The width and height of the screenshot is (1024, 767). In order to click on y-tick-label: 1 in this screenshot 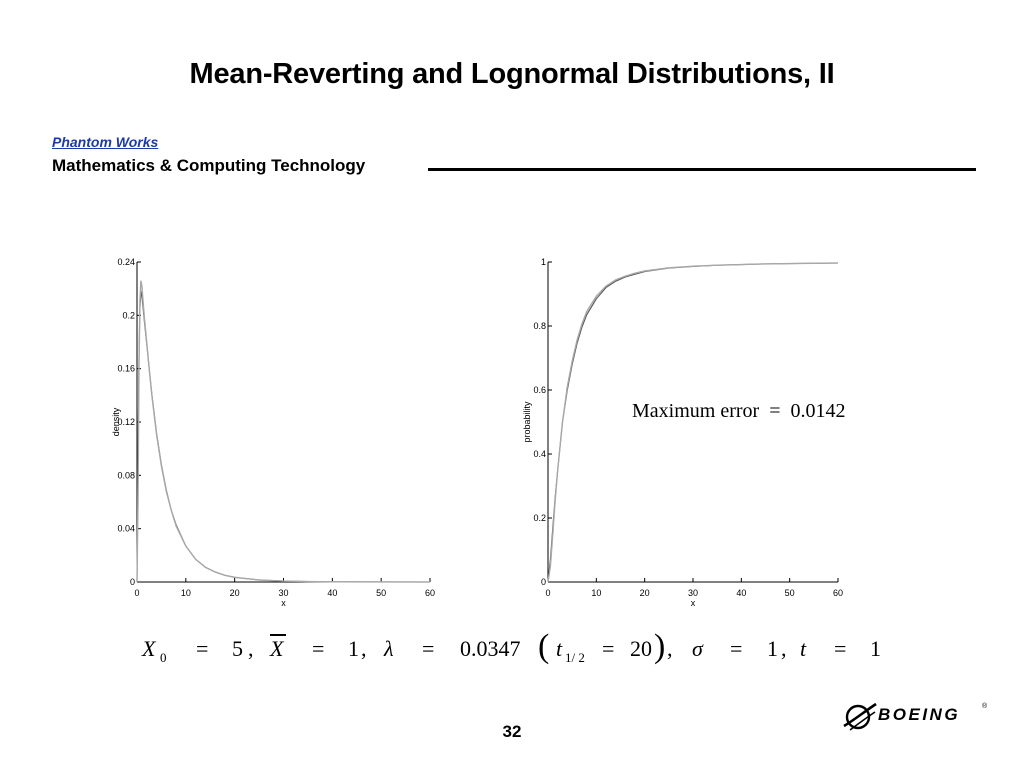, I will do `click(543, 262)`.